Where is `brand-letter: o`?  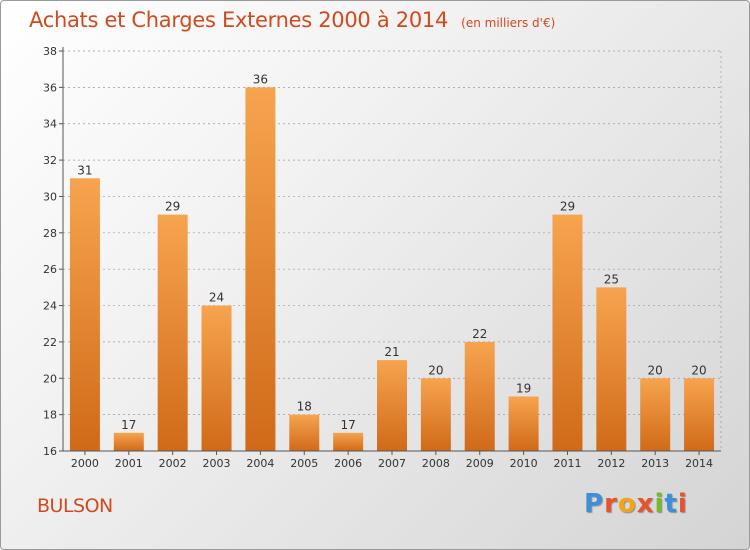 brand-letter: o is located at coordinates (627, 504).